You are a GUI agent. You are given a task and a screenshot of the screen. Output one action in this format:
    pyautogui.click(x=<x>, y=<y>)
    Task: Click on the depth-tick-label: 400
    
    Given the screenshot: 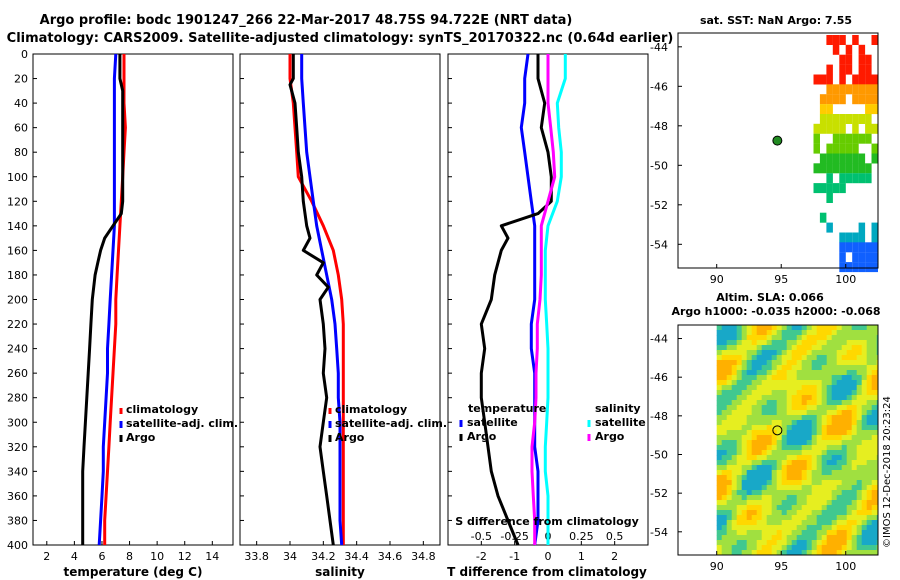 What is the action you would take?
    pyautogui.click(x=17, y=545)
    